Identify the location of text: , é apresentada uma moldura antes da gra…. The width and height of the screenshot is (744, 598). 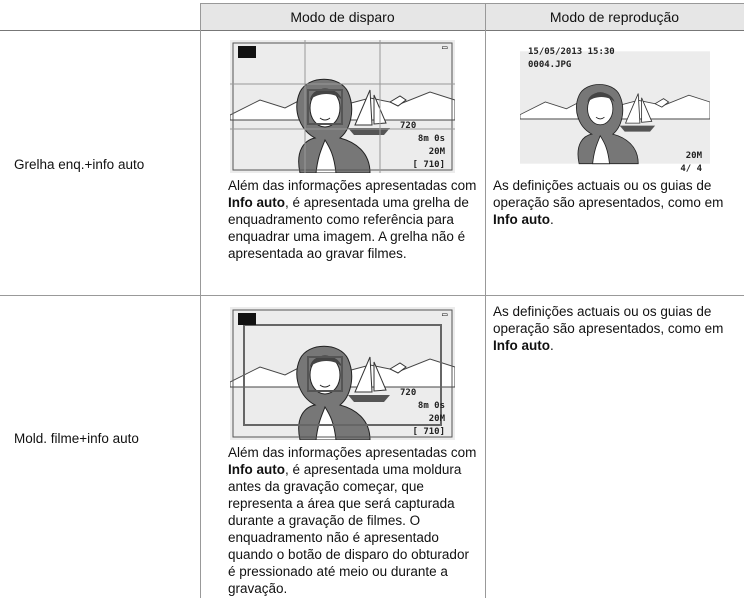
(348, 529).